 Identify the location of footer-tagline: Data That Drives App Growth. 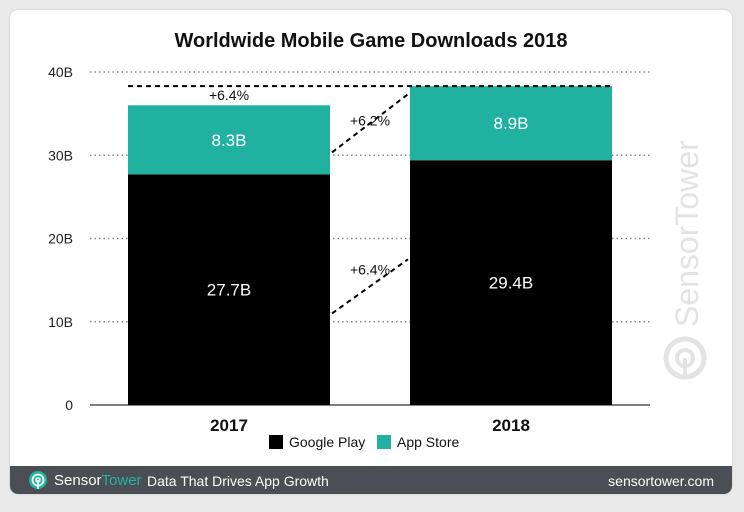
(238, 481).